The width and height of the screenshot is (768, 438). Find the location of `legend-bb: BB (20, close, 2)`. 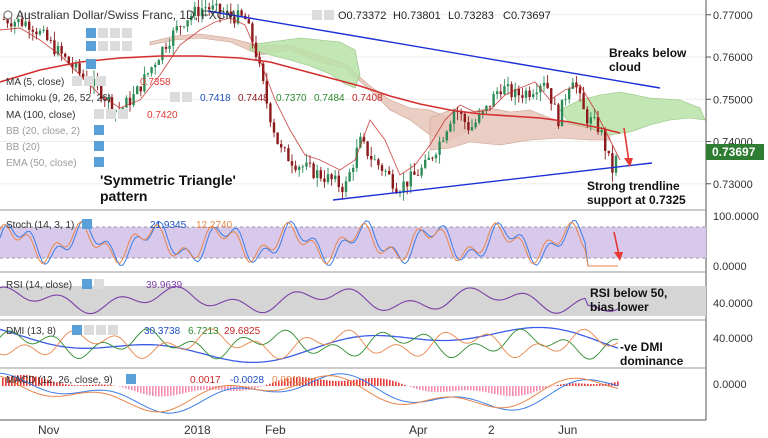

legend-bb: BB (20, close, 2) is located at coordinates (43, 131).